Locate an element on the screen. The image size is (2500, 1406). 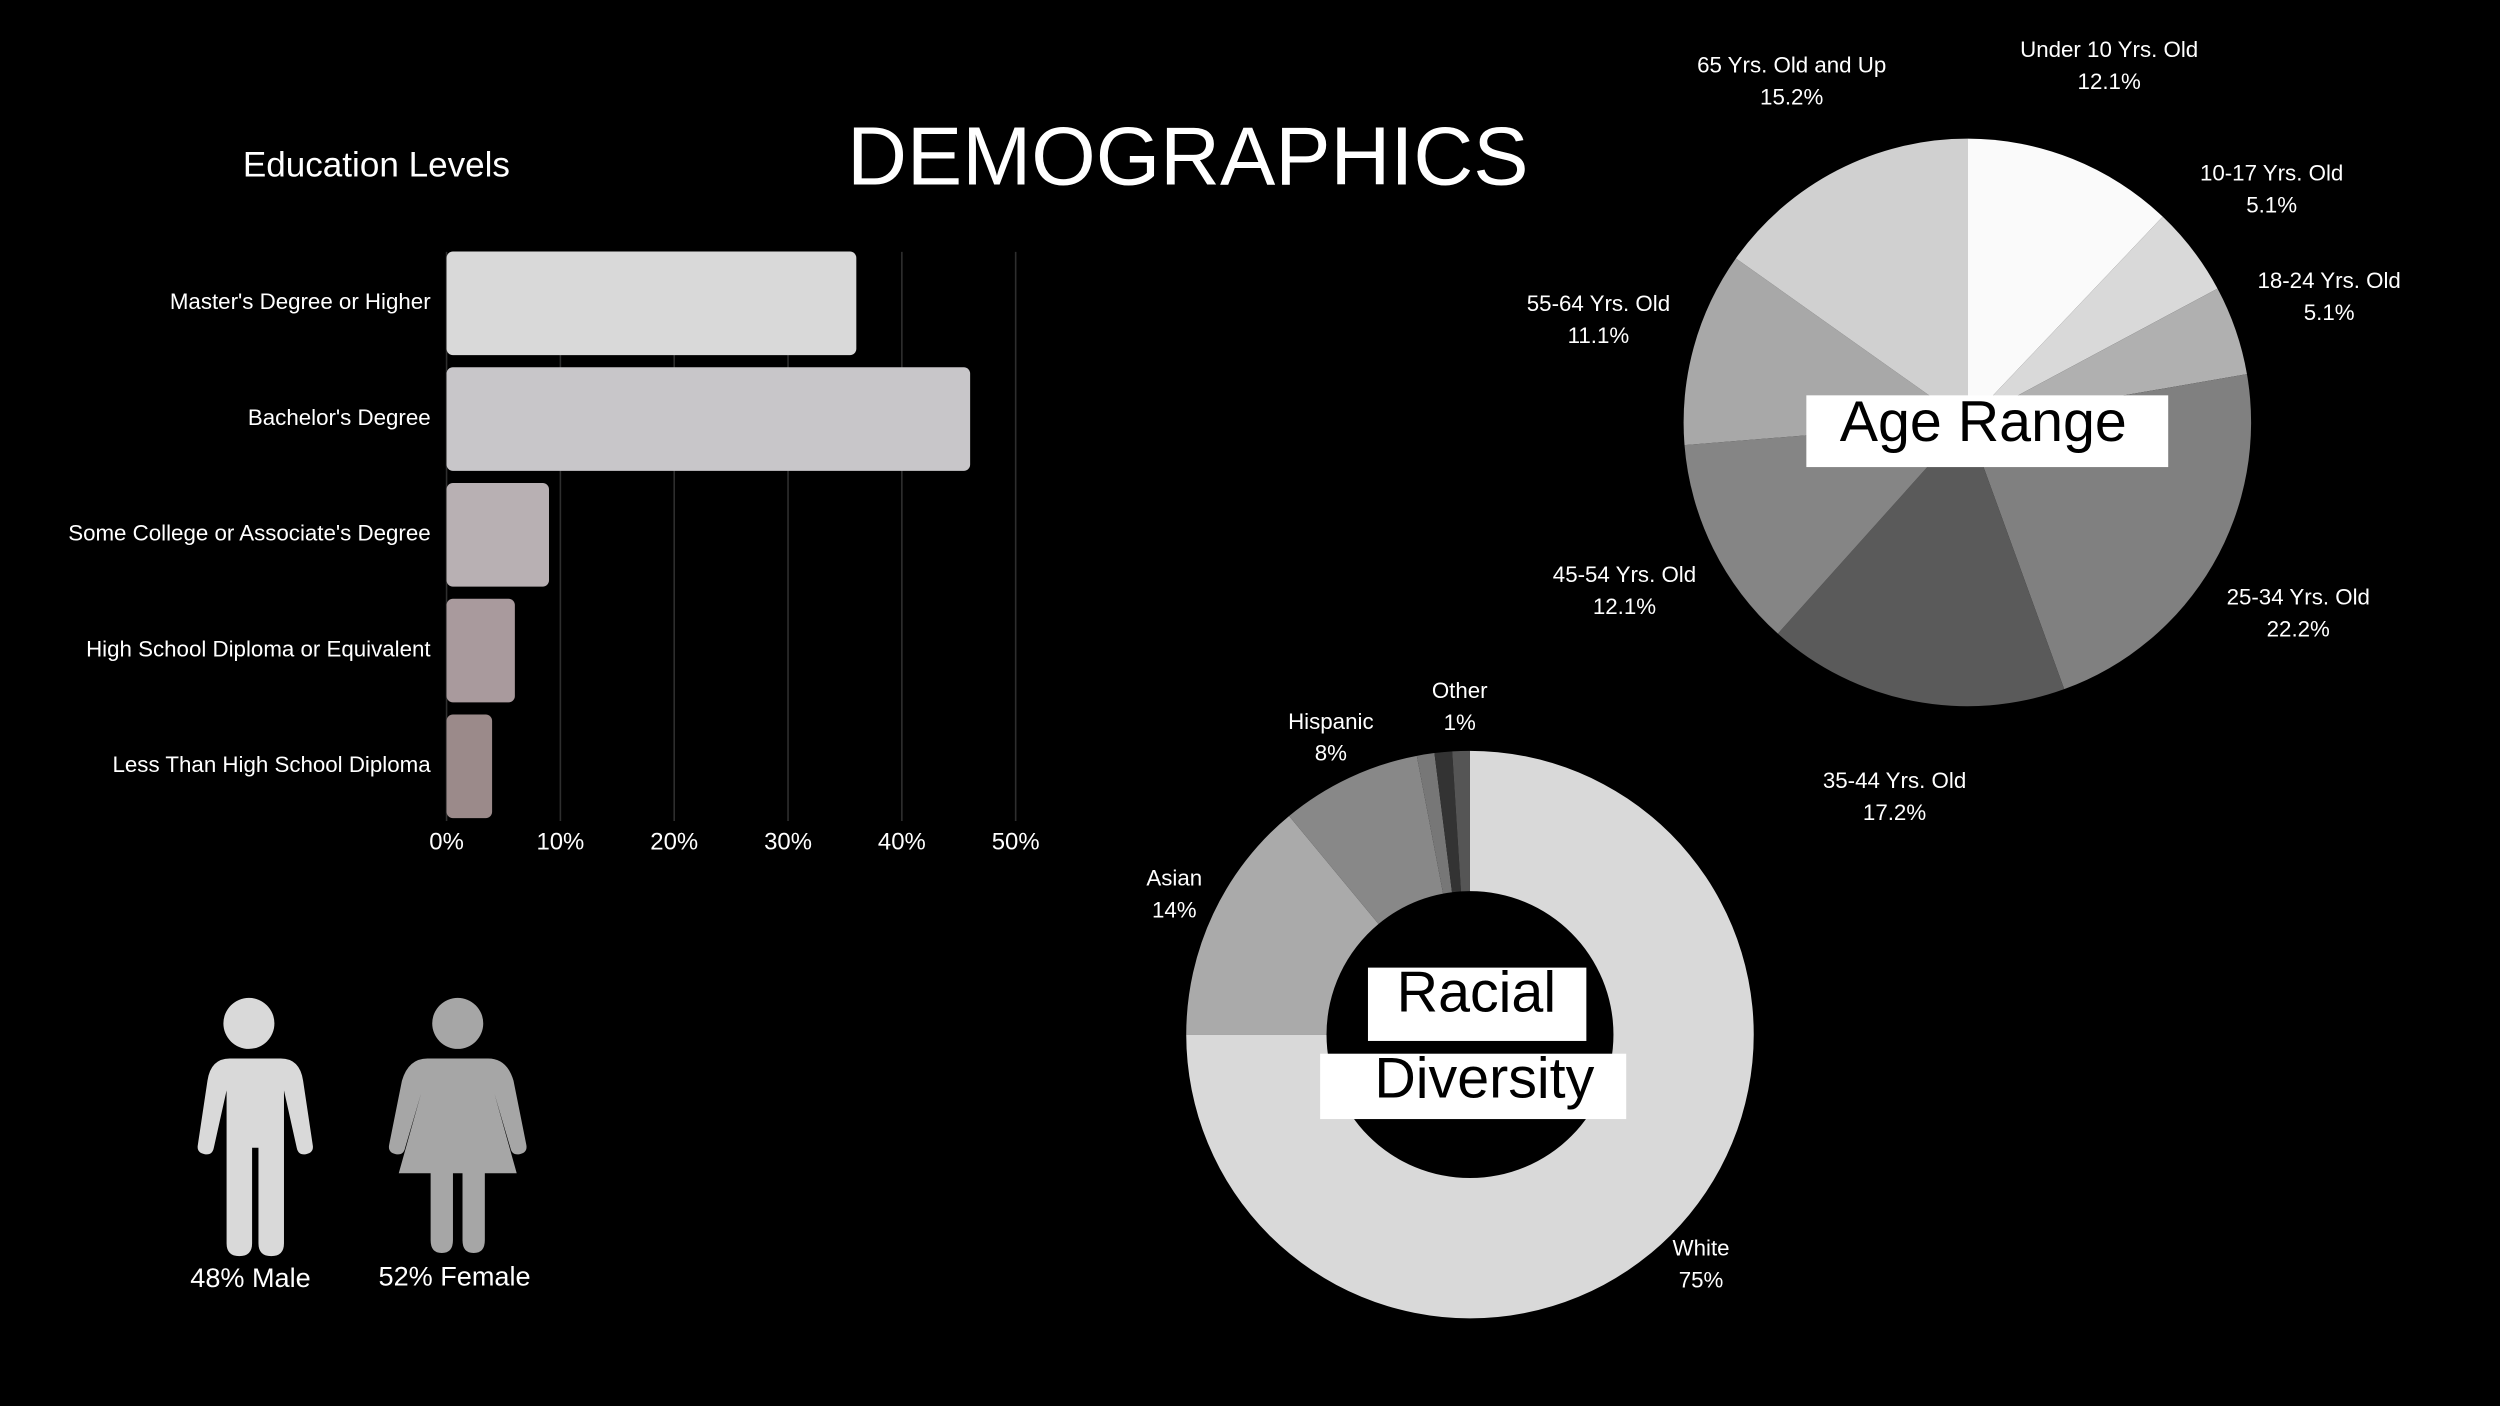
slice-label: Other is located at coordinates (1460, 690).